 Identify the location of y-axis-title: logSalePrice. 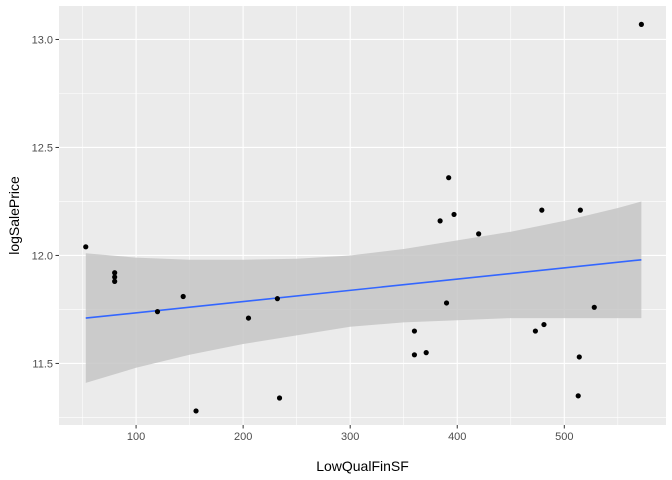
(14, 215).